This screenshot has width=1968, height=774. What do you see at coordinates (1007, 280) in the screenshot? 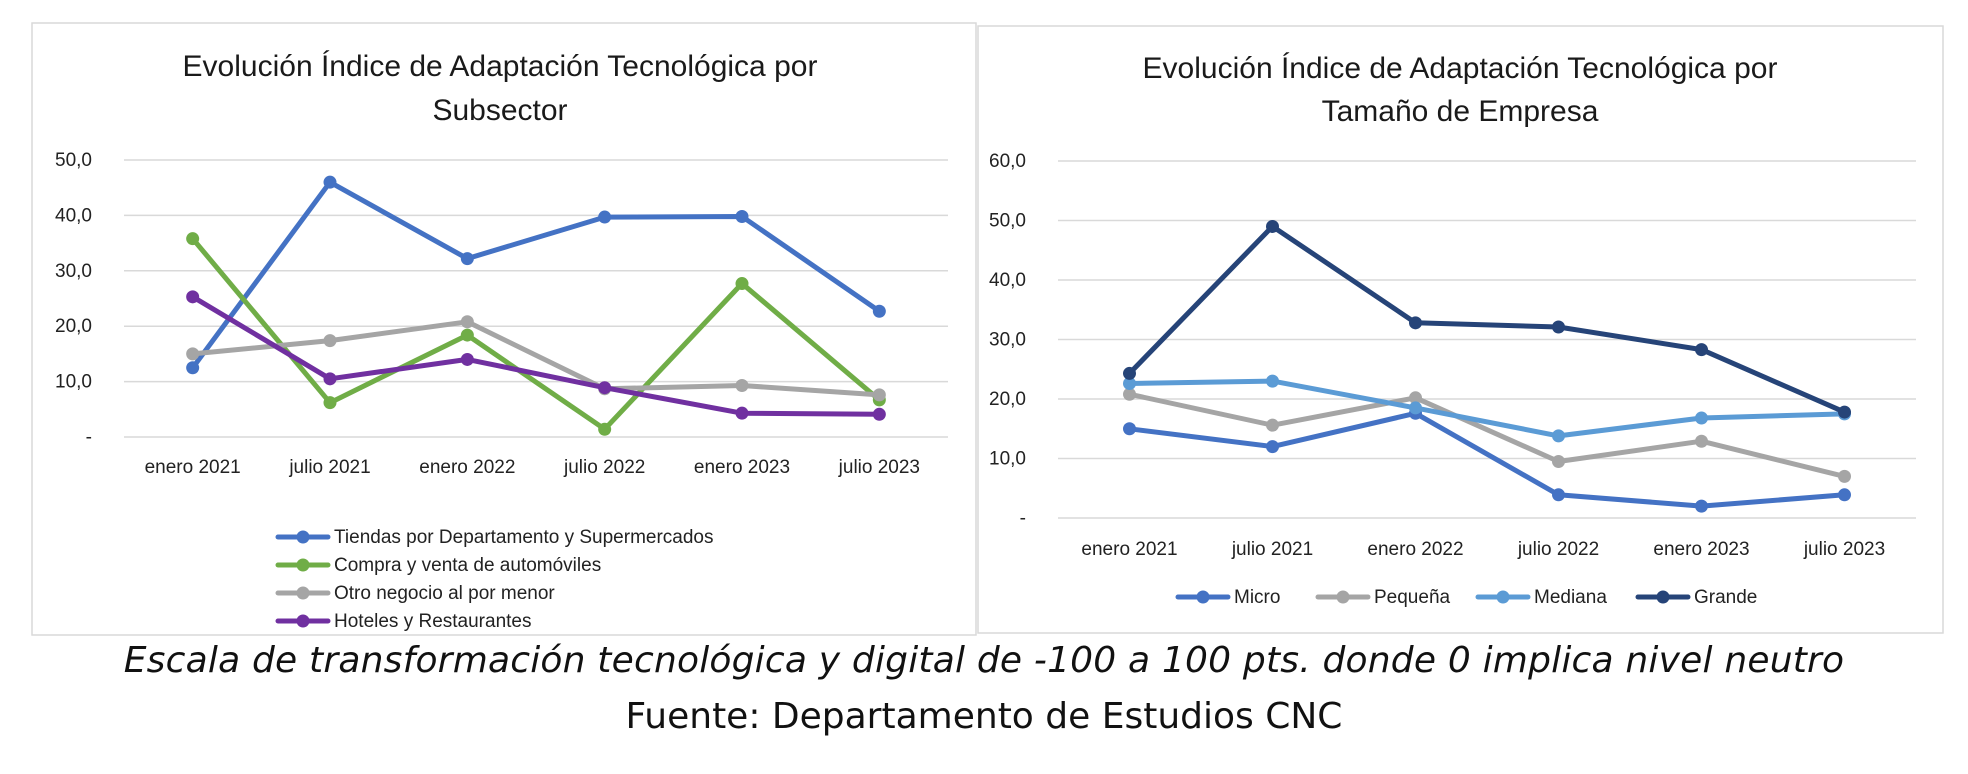
I see `chart-2-y-tick-label: 40,0` at bounding box center [1007, 280].